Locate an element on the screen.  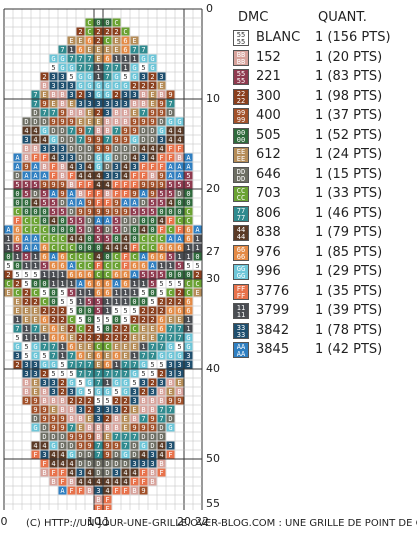
stitch-symbol: A is located at coordinates (134, 203).